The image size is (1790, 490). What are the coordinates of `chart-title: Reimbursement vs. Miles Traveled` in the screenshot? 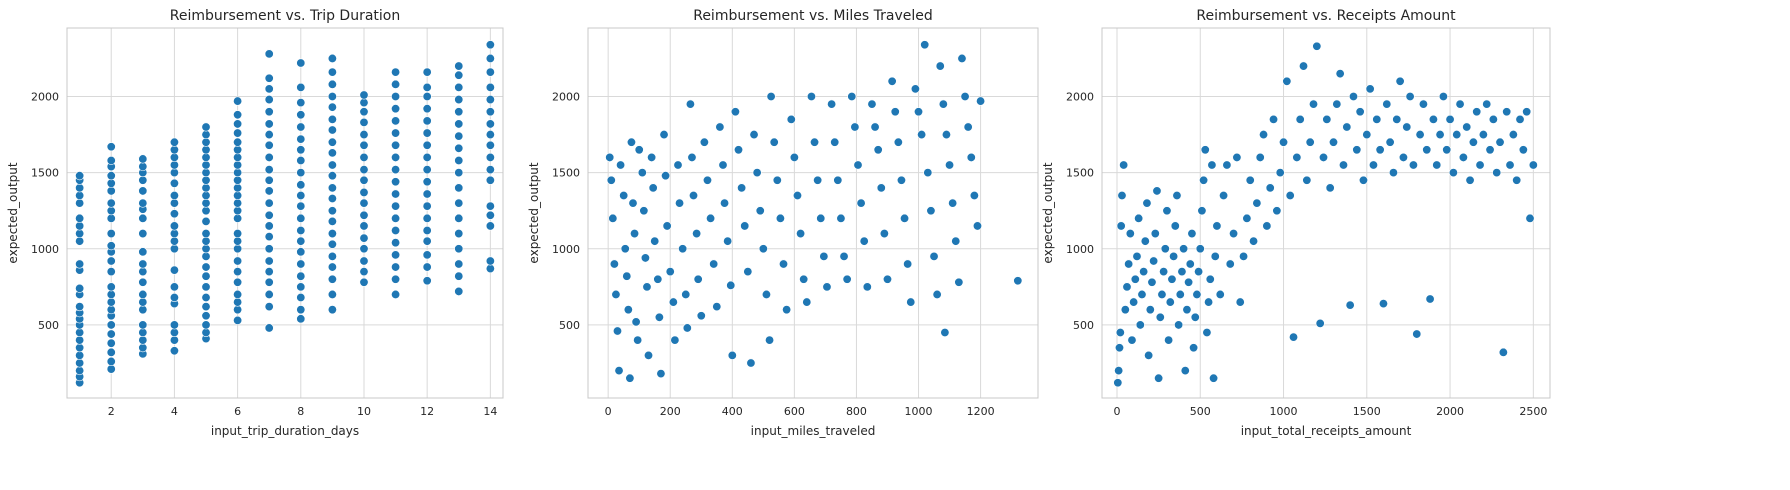 It's located at (813, 16).